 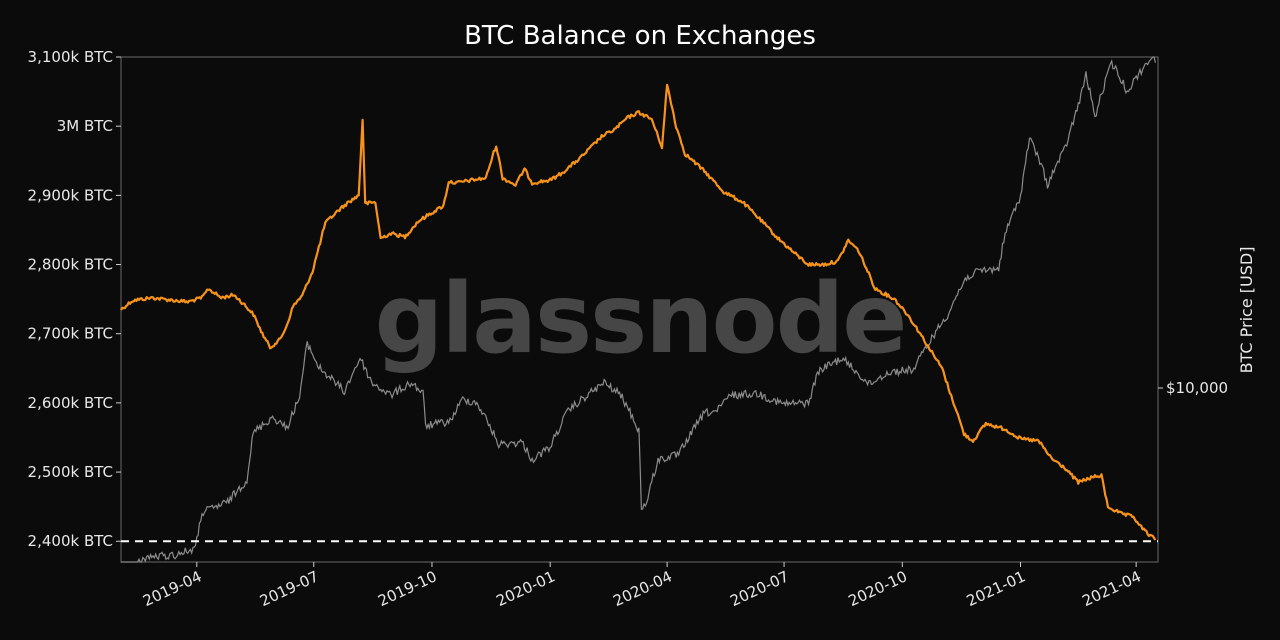 What do you see at coordinates (70, 265) in the screenshot?
I see `y-tick-label: 2,800k BTC` at bounding box center [70, 265].